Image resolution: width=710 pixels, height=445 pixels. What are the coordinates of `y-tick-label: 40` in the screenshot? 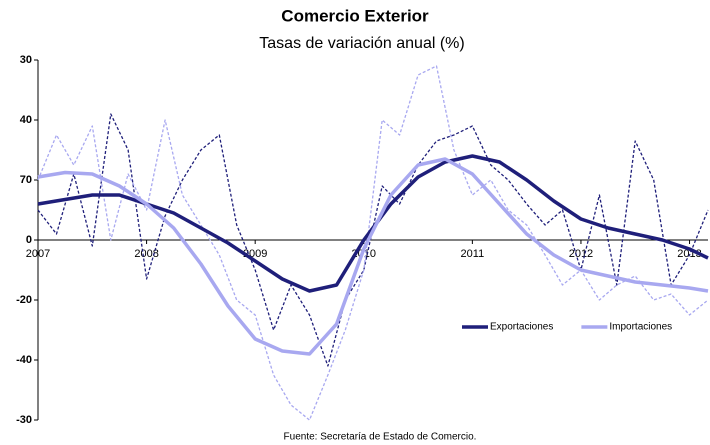 It's located at (26, 120).